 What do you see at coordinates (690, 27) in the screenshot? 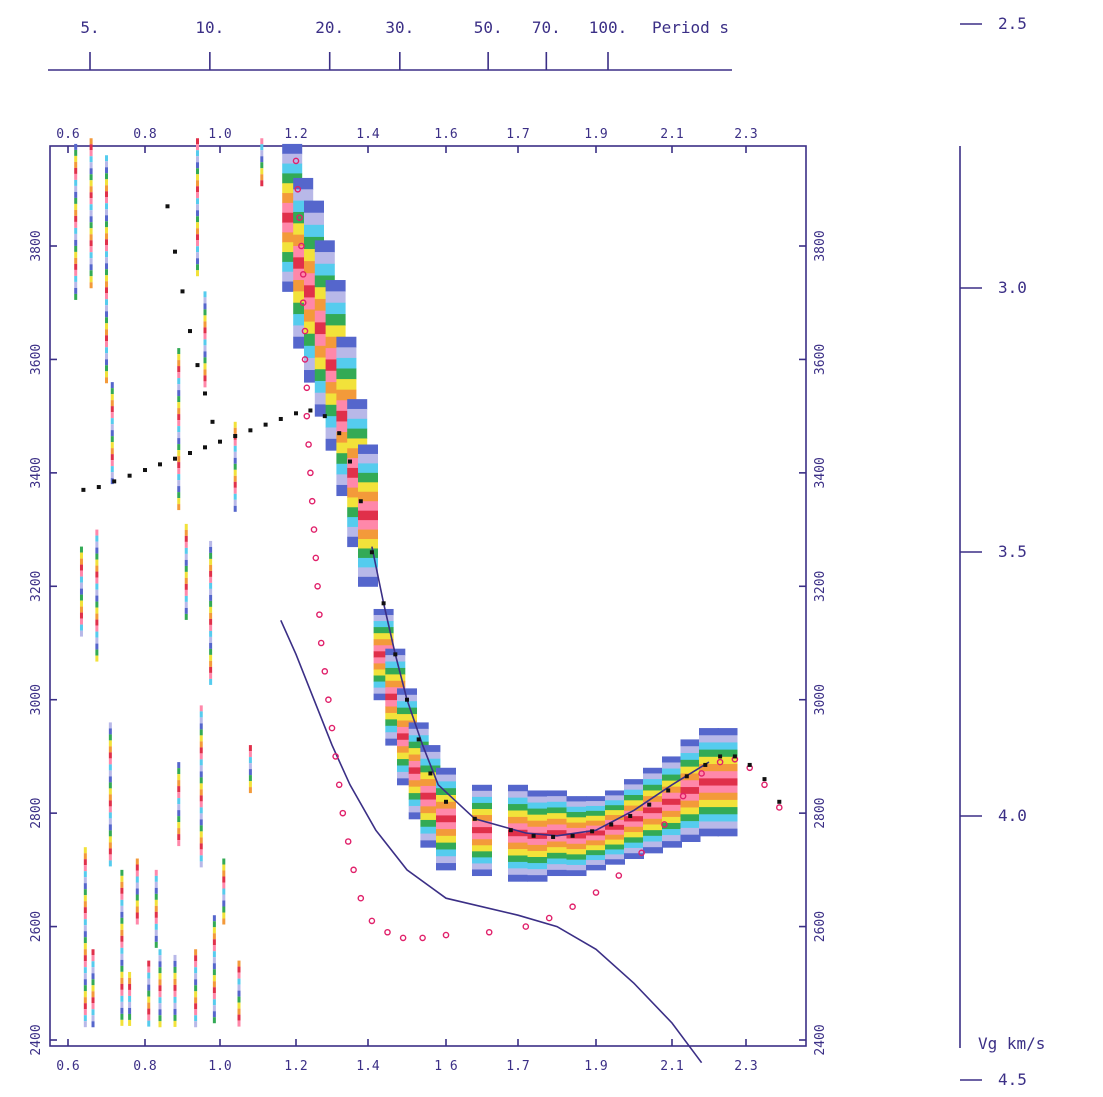
I see `period-axis-label: Period s` at bounding box center [690, 27].